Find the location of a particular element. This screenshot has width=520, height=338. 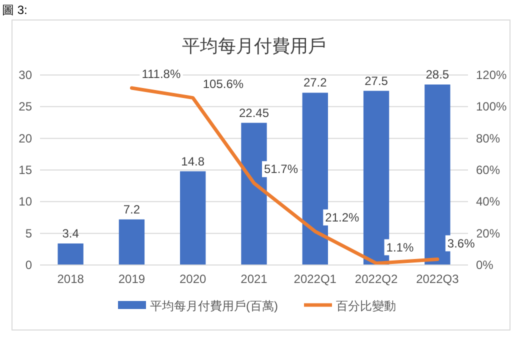

y2-tick-label: 0% is located at coordinates (485, 265).